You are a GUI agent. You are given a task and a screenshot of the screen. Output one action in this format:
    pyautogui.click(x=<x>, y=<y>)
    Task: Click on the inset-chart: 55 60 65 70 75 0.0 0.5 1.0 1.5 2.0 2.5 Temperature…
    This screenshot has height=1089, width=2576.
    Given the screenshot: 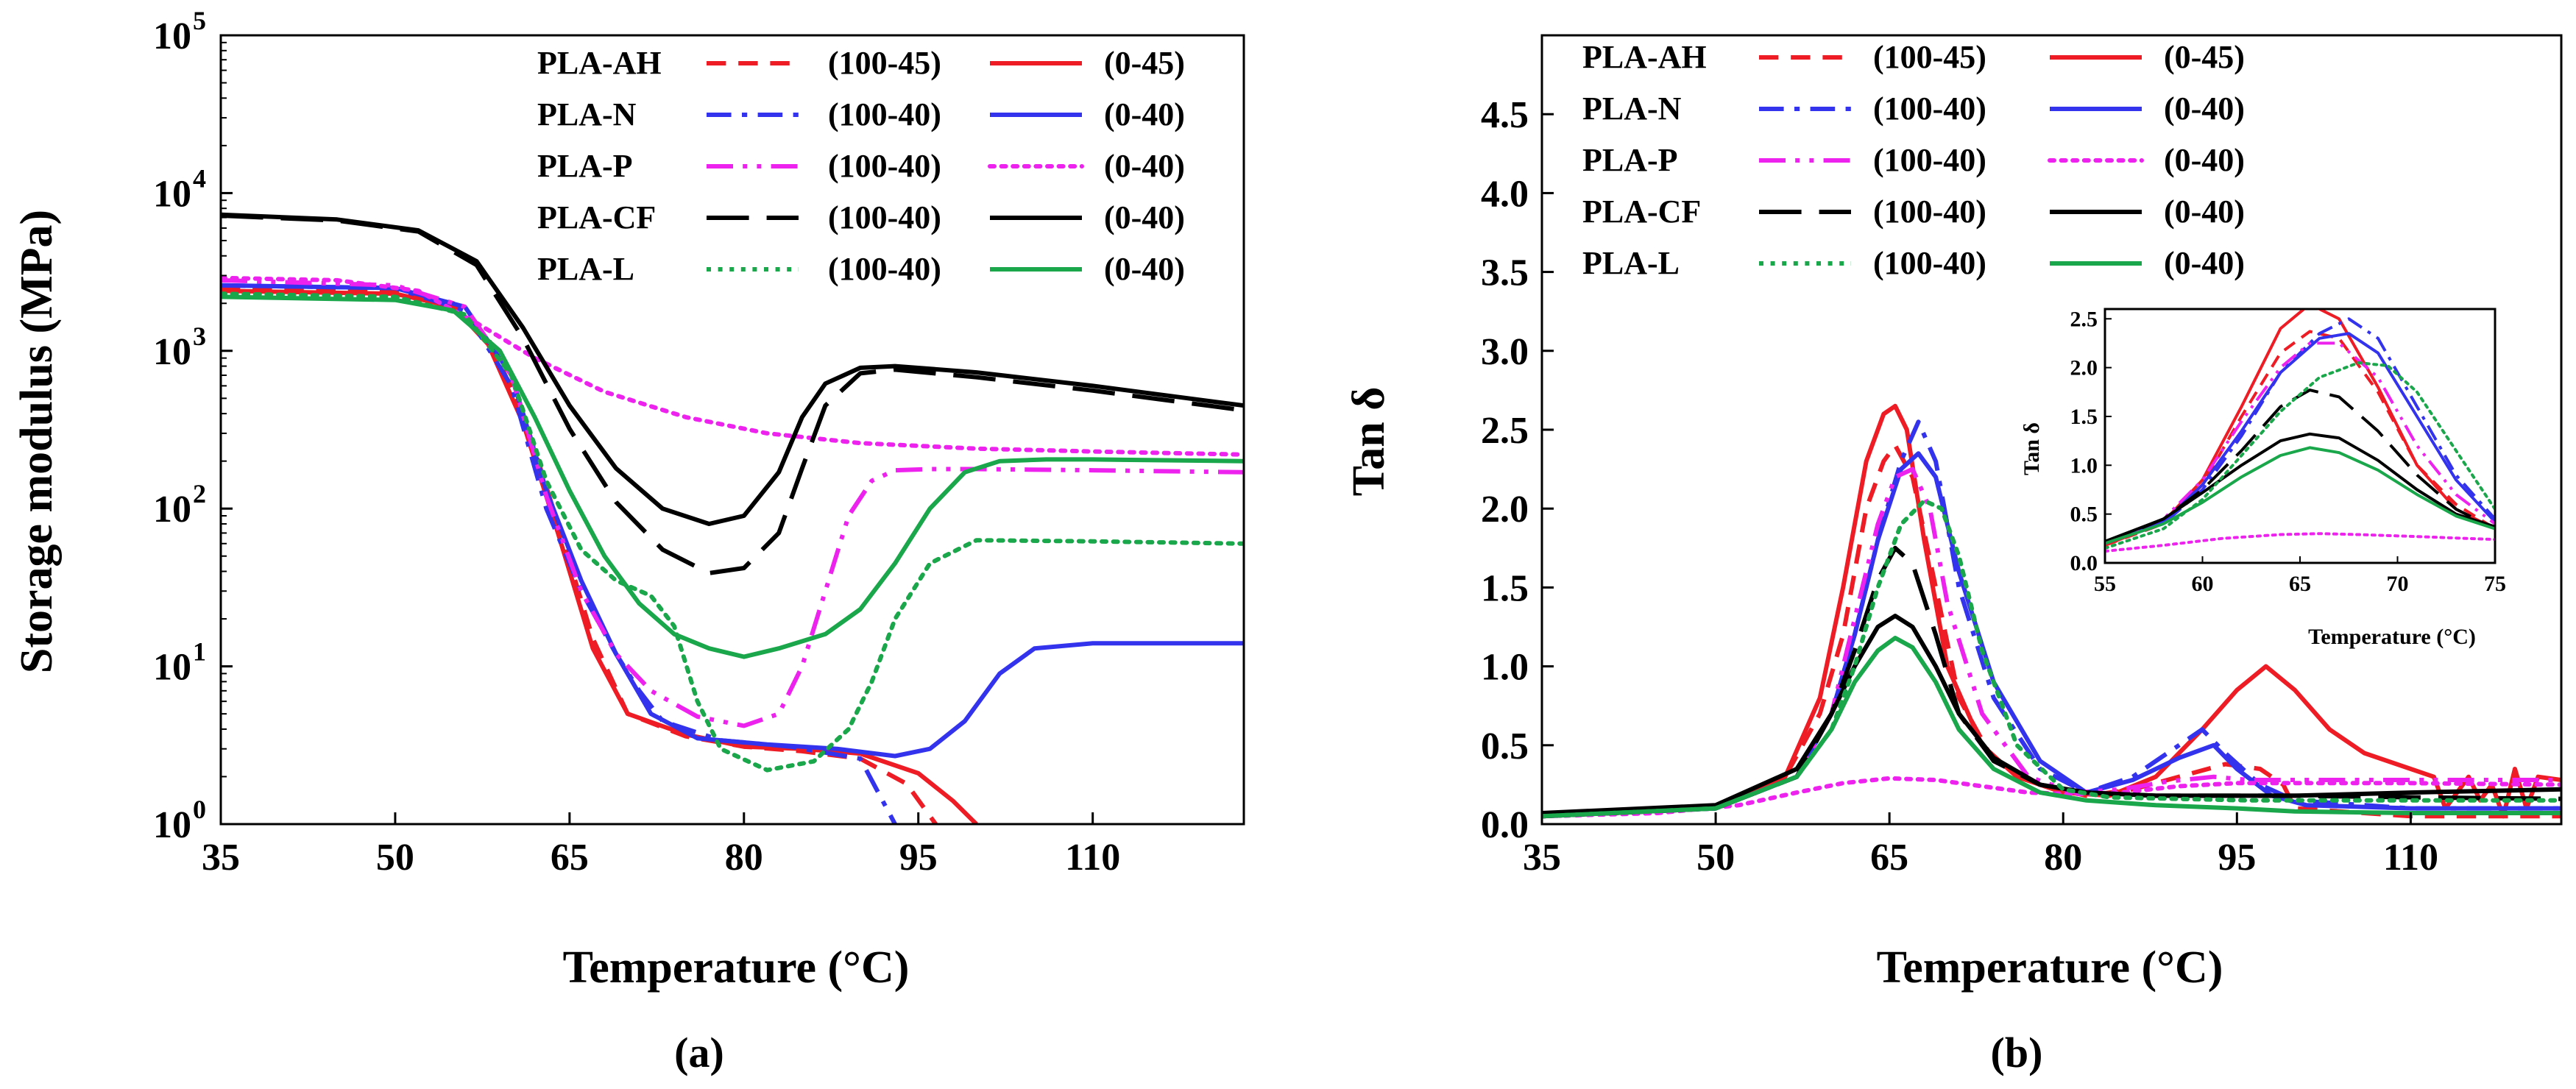 What is the action you would take?
    pyautogui.click(x=2263, y=478)
    